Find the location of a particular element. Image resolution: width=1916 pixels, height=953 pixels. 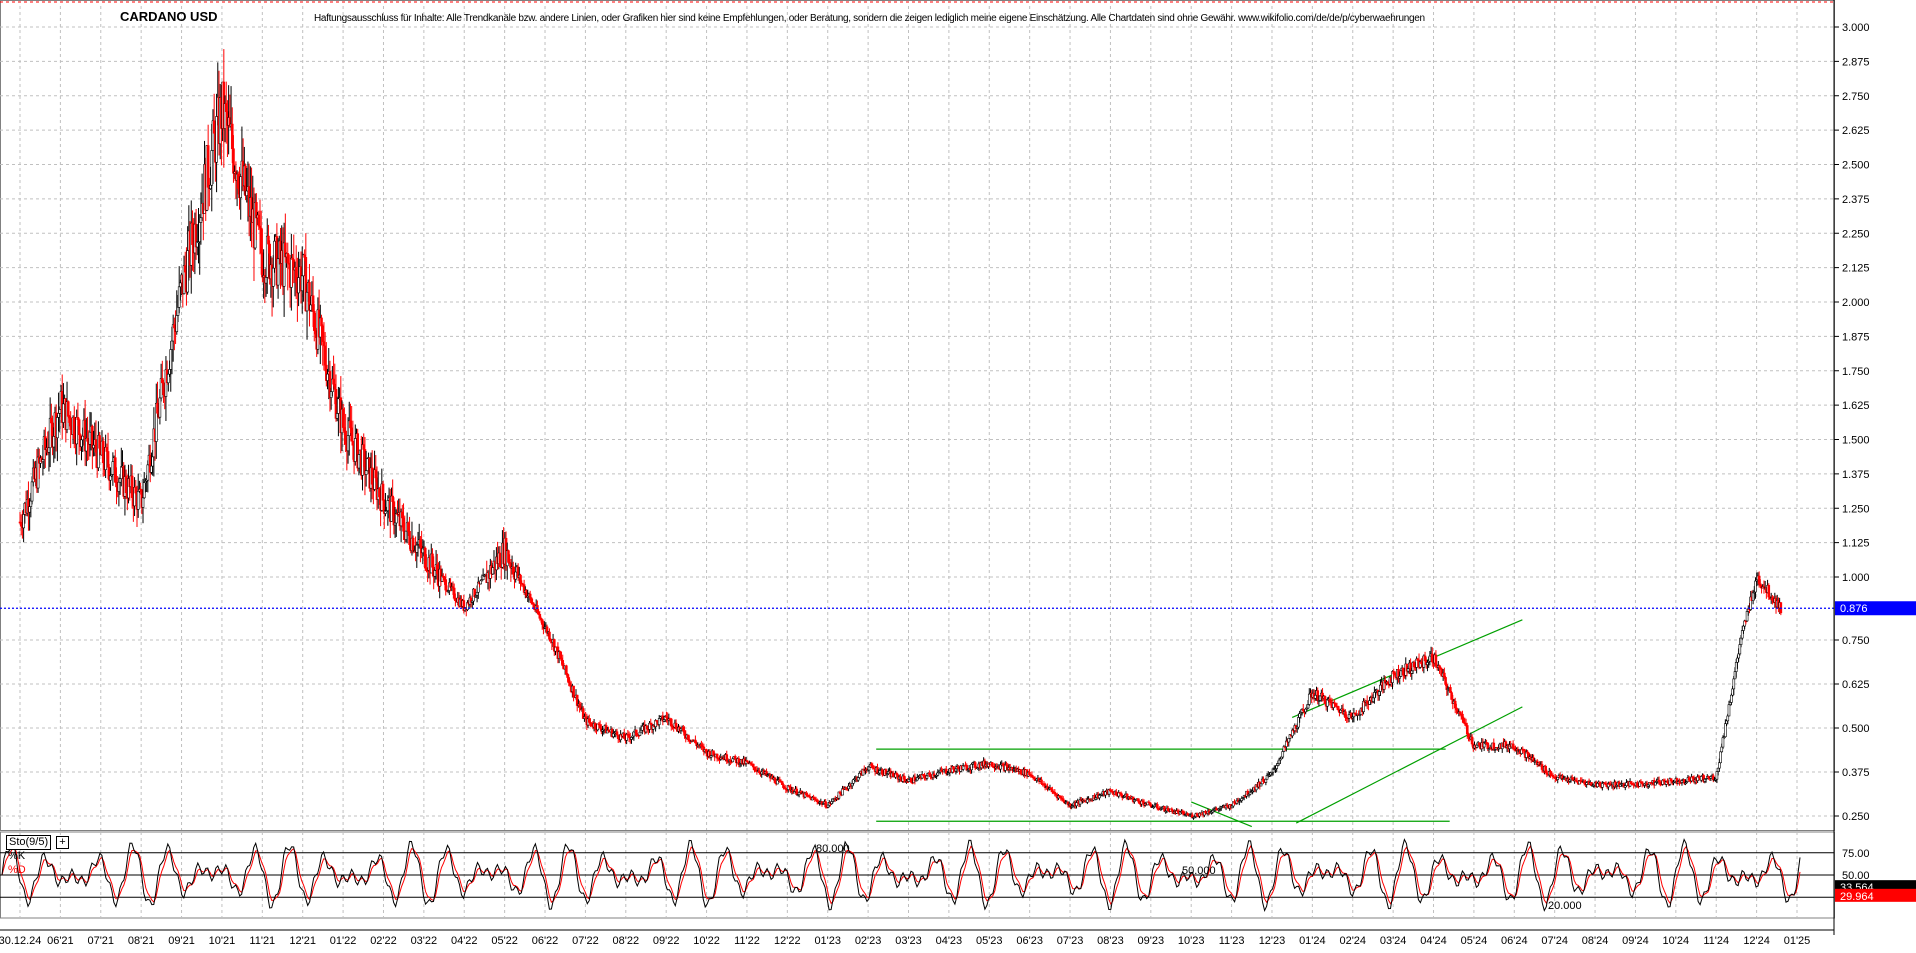

stoch-d-line is located at coordinates (901, 875).